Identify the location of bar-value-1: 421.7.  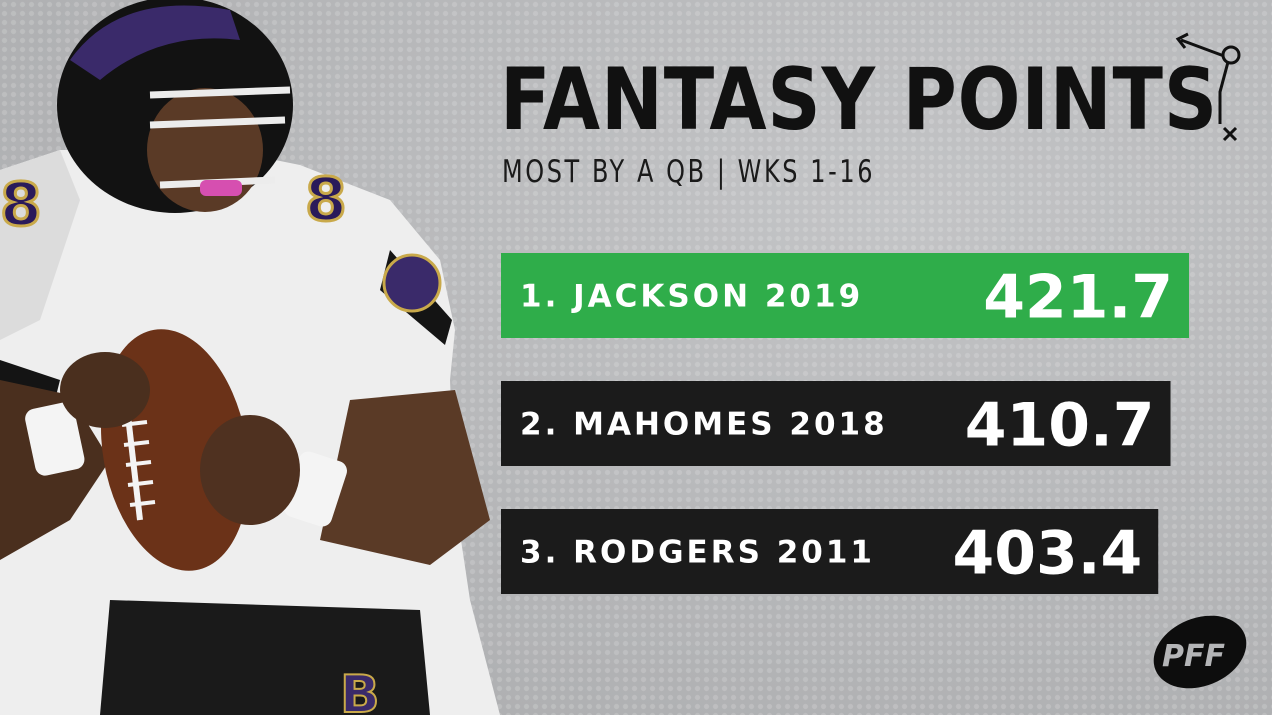
(1078, 298).